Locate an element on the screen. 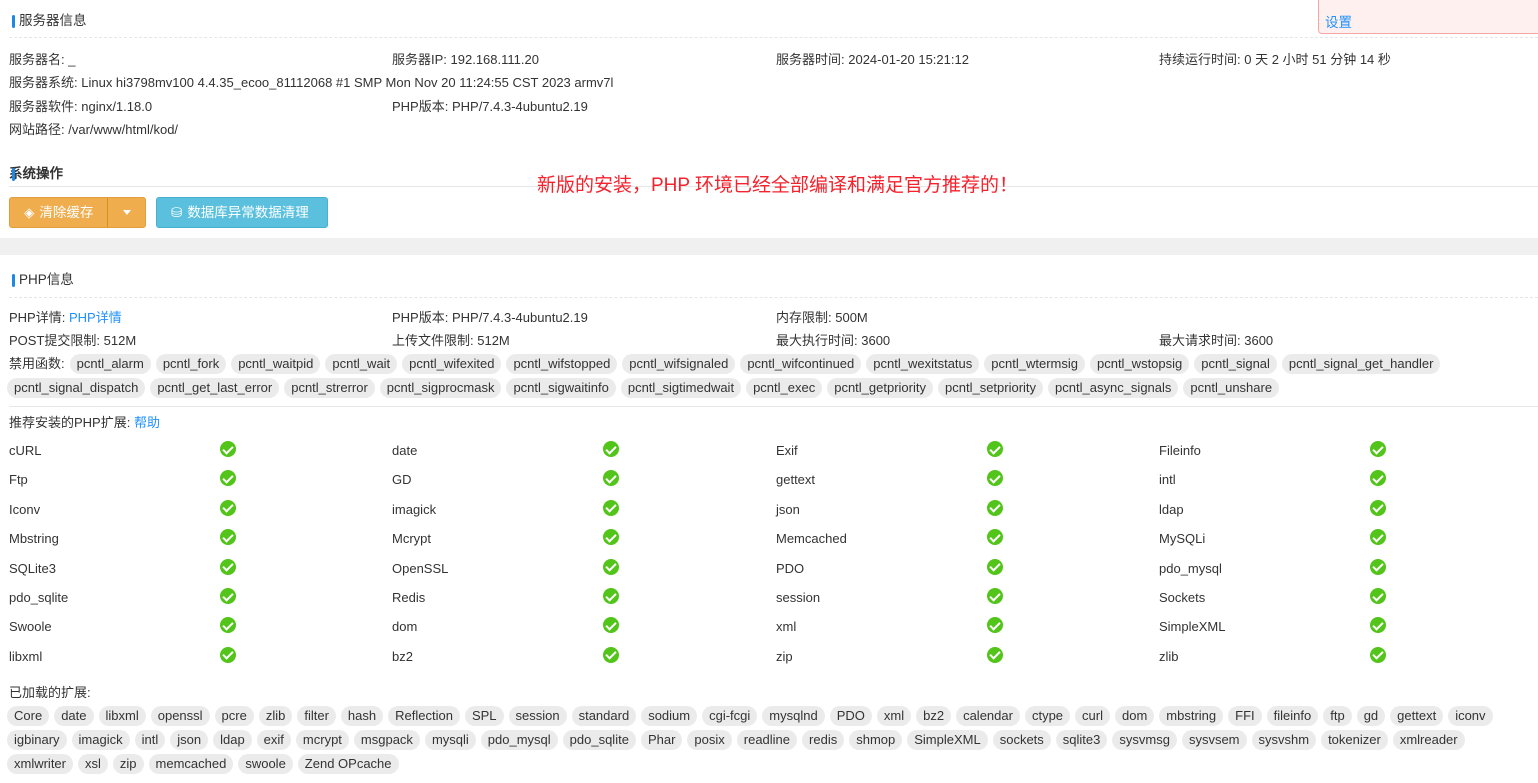  extension-chip: zip is located at coordinates (128, 764).